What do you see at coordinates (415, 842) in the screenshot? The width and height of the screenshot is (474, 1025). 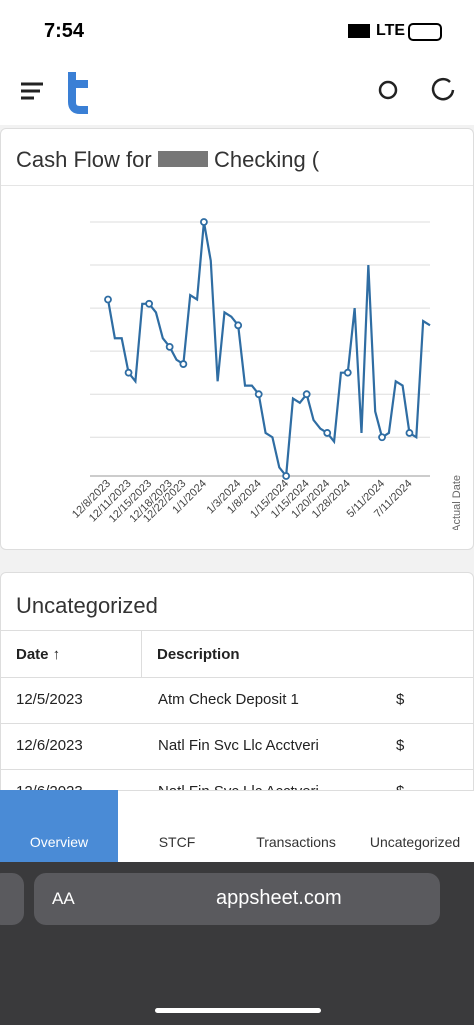 I see `tab-label: Uncategorized` at bounding box center [415, 842].